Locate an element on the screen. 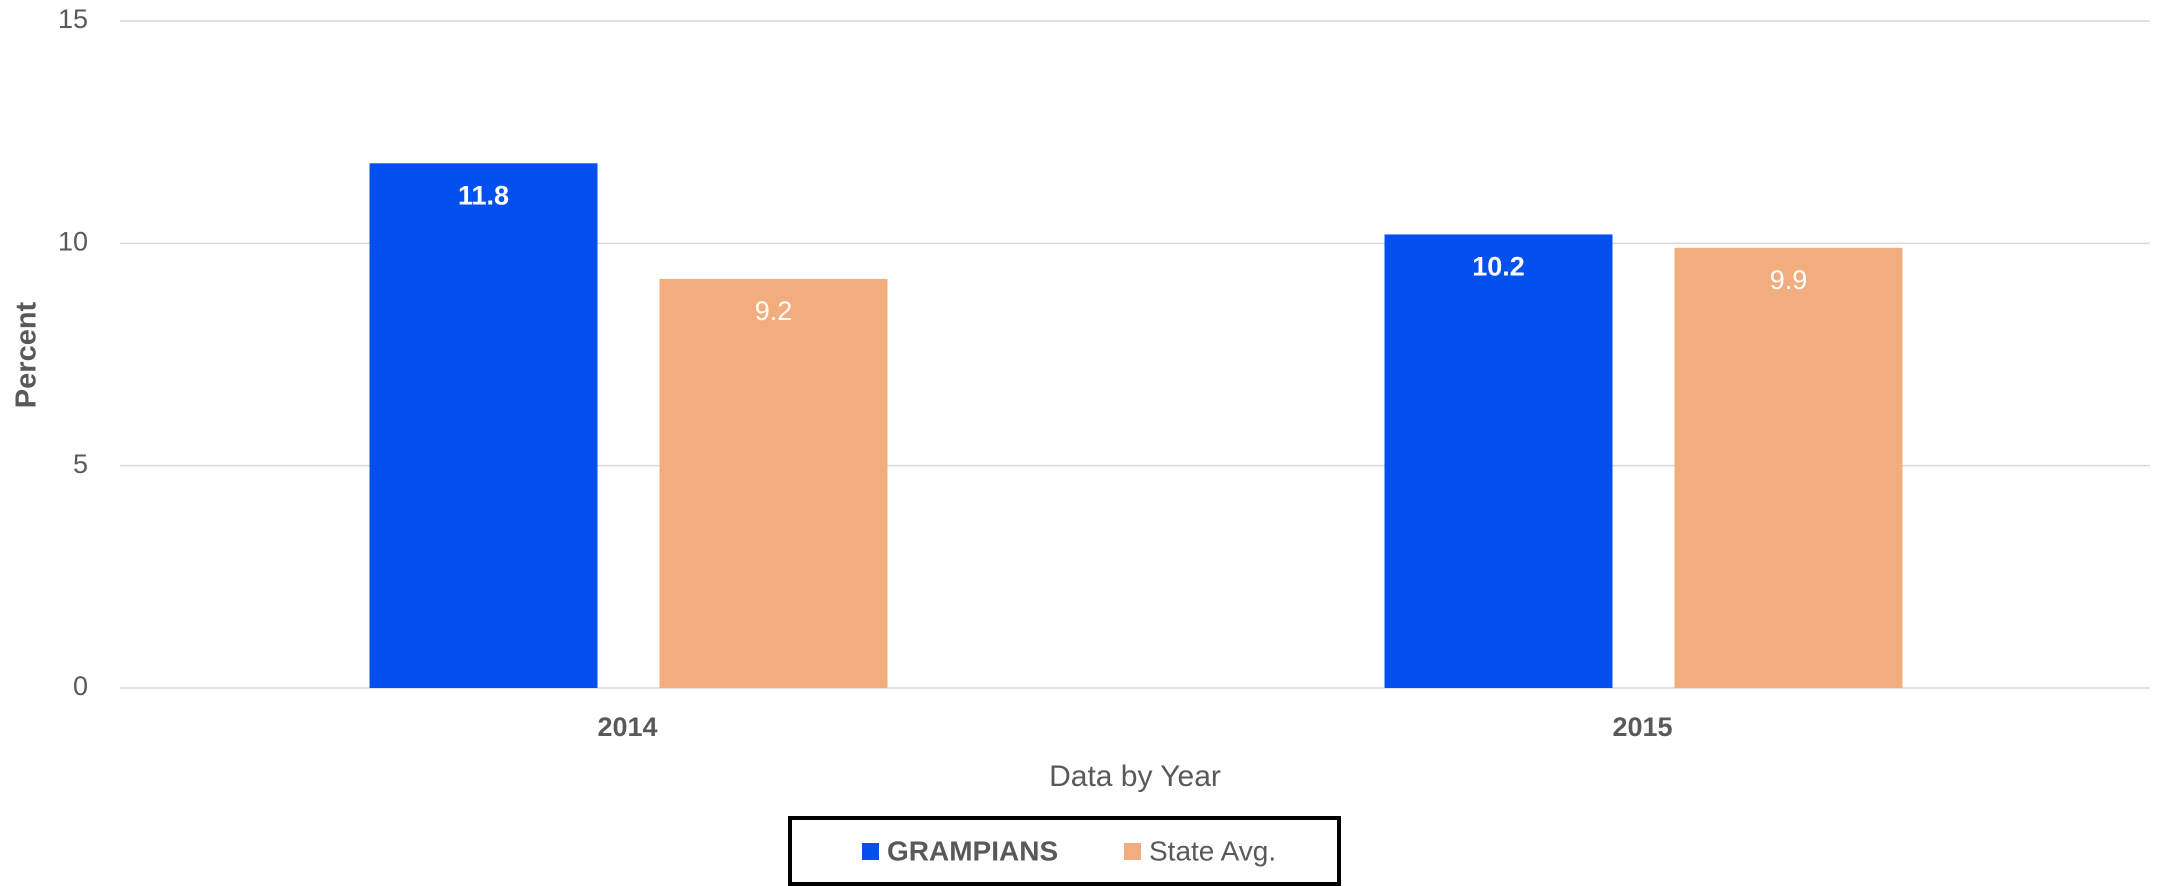 The image size is (2165, 886). x-tick-label: 2014 is located at coordinates (627, 727).